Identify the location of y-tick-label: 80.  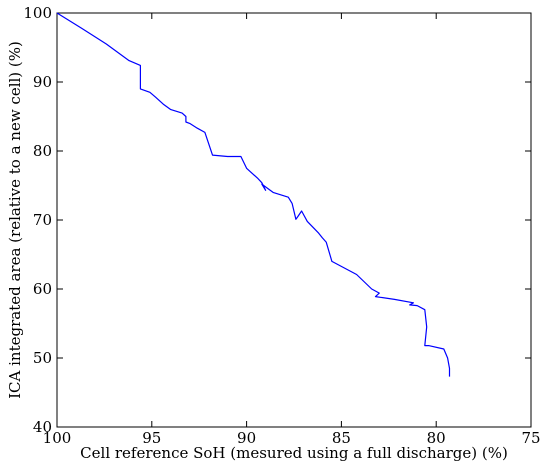
(42, 151).